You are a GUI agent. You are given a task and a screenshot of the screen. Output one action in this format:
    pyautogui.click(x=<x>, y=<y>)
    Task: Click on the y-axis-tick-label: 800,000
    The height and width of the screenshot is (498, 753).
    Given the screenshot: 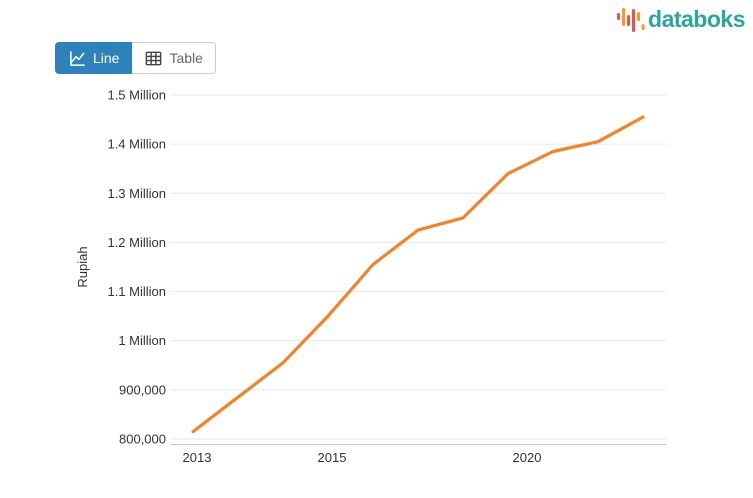 What is the action you would take?
    pyautogui.click(x=142, y=439)
    